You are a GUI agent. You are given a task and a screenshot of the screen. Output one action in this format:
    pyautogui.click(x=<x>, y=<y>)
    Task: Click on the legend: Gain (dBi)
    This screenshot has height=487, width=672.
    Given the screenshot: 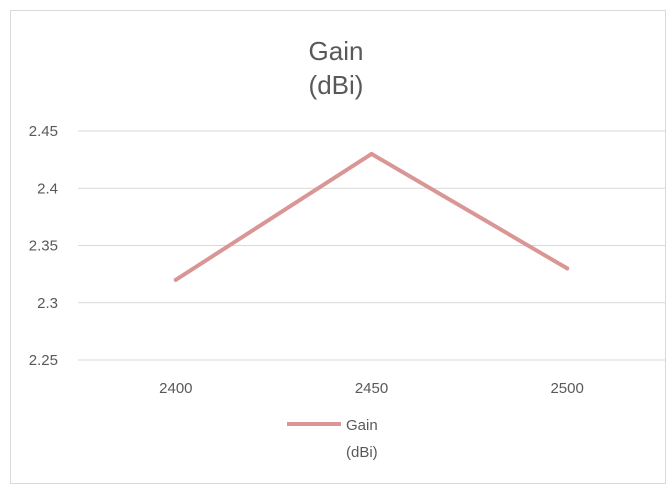 What is the action you would take?
    pyautogui.click(x=332, y=439)
    